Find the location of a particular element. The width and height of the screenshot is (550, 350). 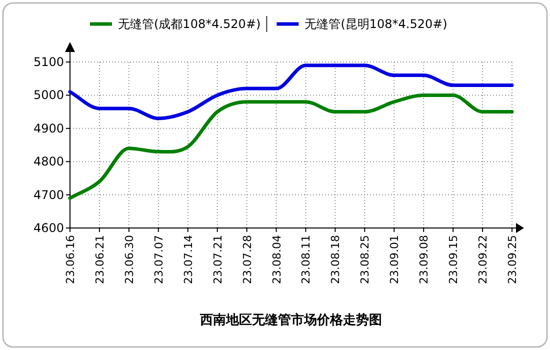

y-tick-label: 4600 is located at coordinates (48, 228).